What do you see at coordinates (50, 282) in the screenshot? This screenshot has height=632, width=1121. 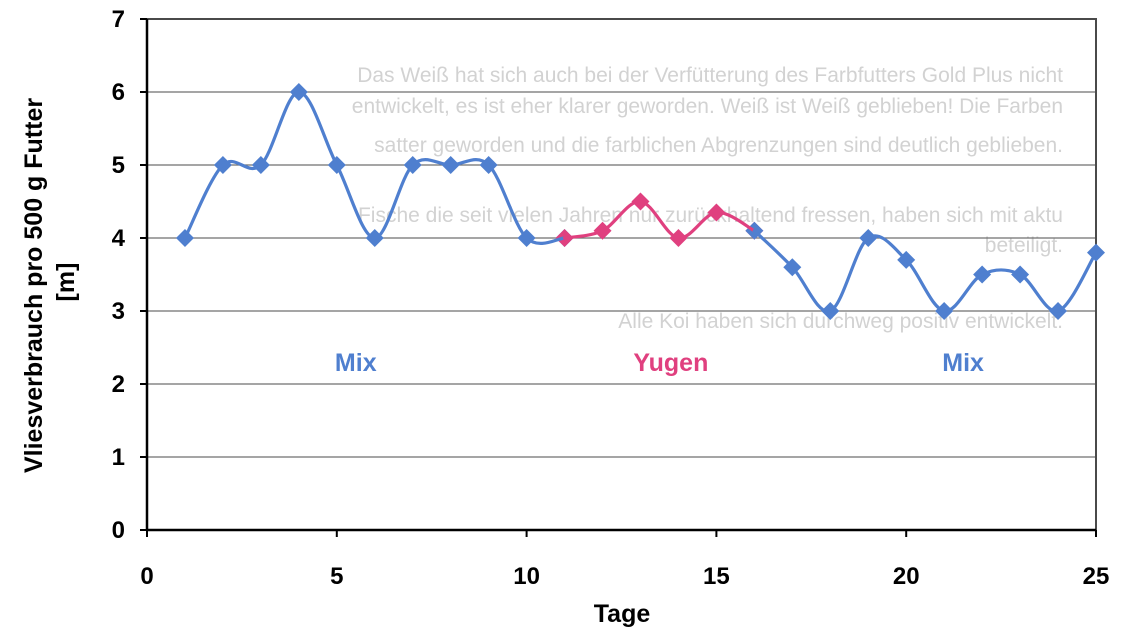 I see `y-axis-title: Vliesverbrauch pro 500 g Futter [m]` at bounding box center [50, 282].